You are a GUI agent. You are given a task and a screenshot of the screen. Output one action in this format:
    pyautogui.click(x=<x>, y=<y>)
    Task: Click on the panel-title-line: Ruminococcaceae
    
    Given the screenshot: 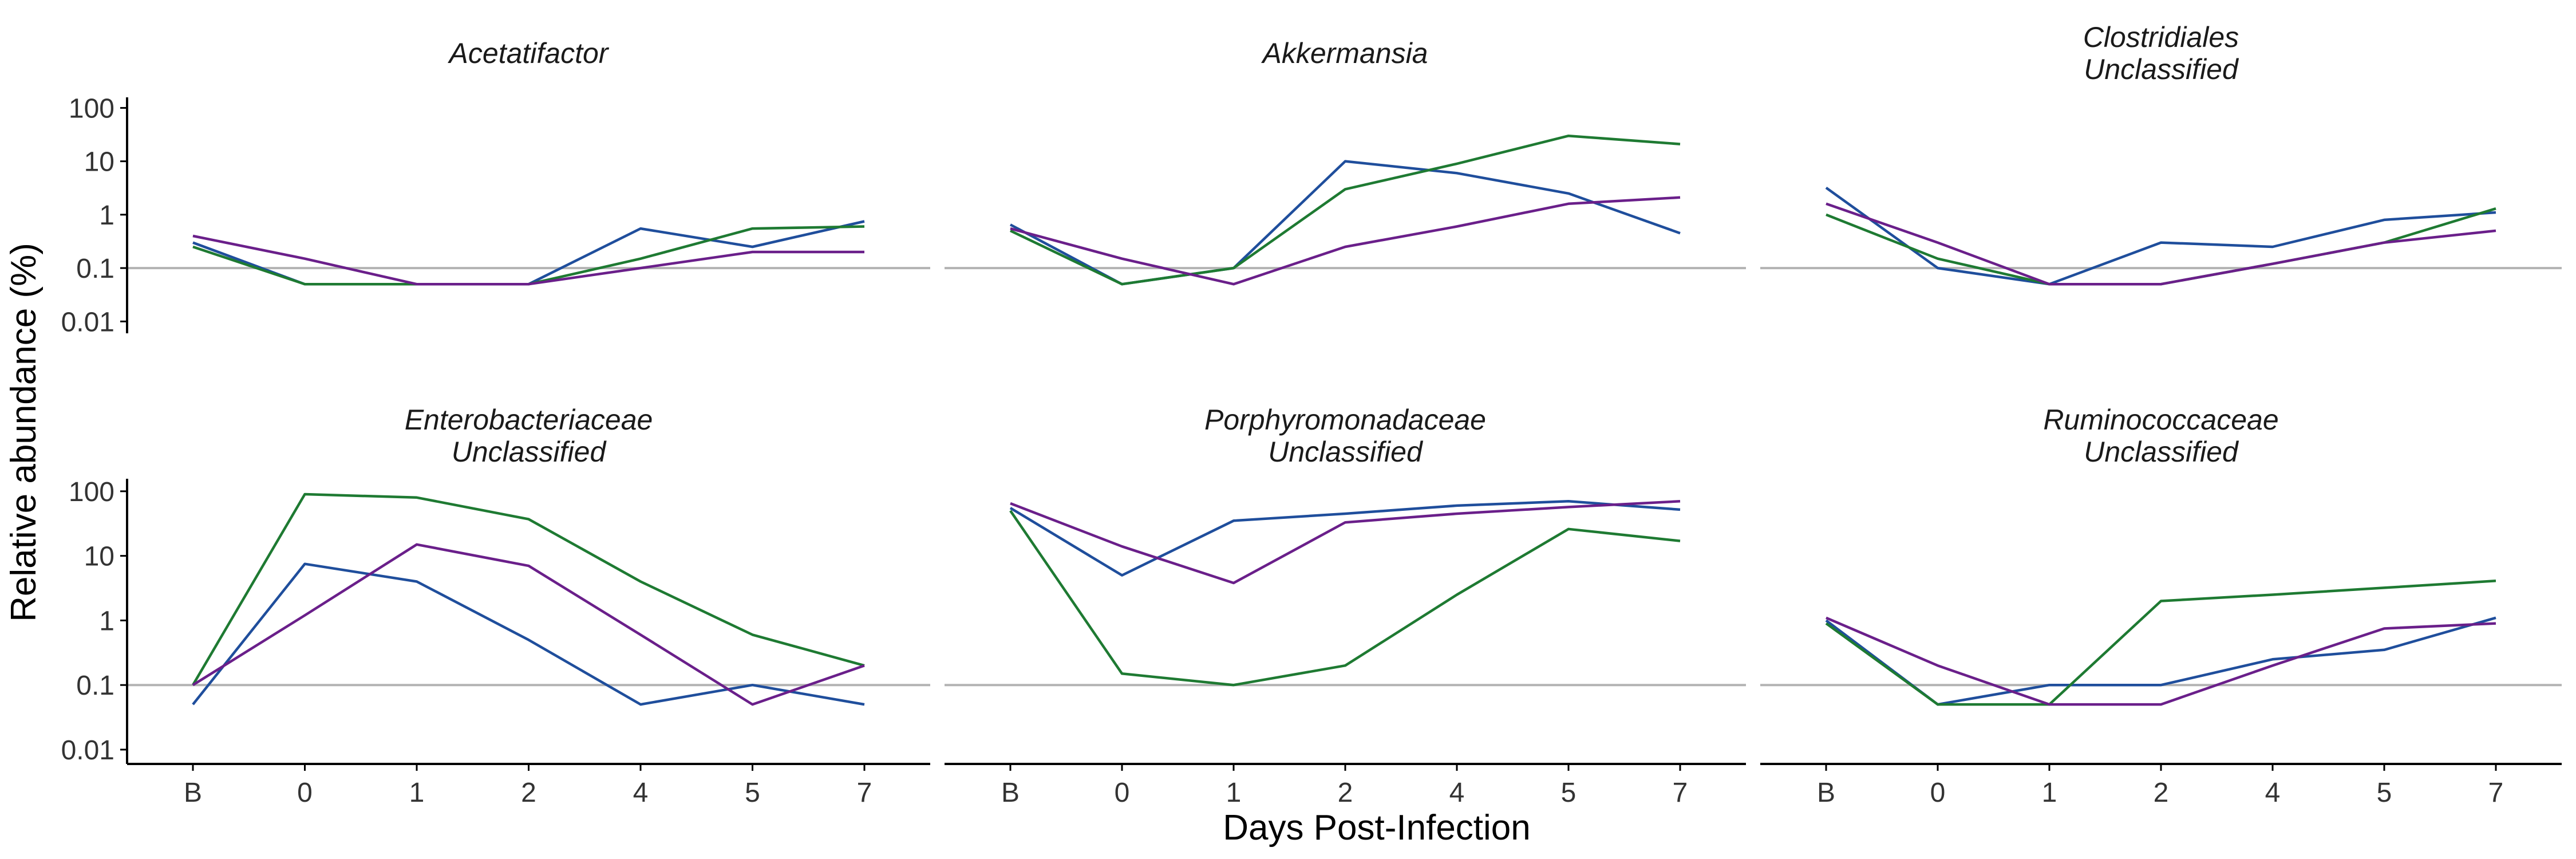 What is the action you would take?
    pyautogui.click(x=2160, y=420)
    